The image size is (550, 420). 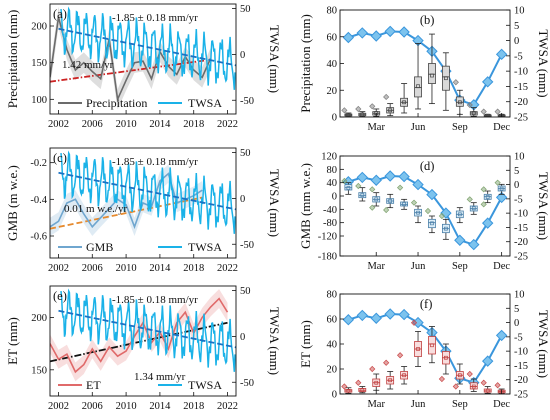 I want to click on y-tick-label-left: 0, so click(x=334, y=118).